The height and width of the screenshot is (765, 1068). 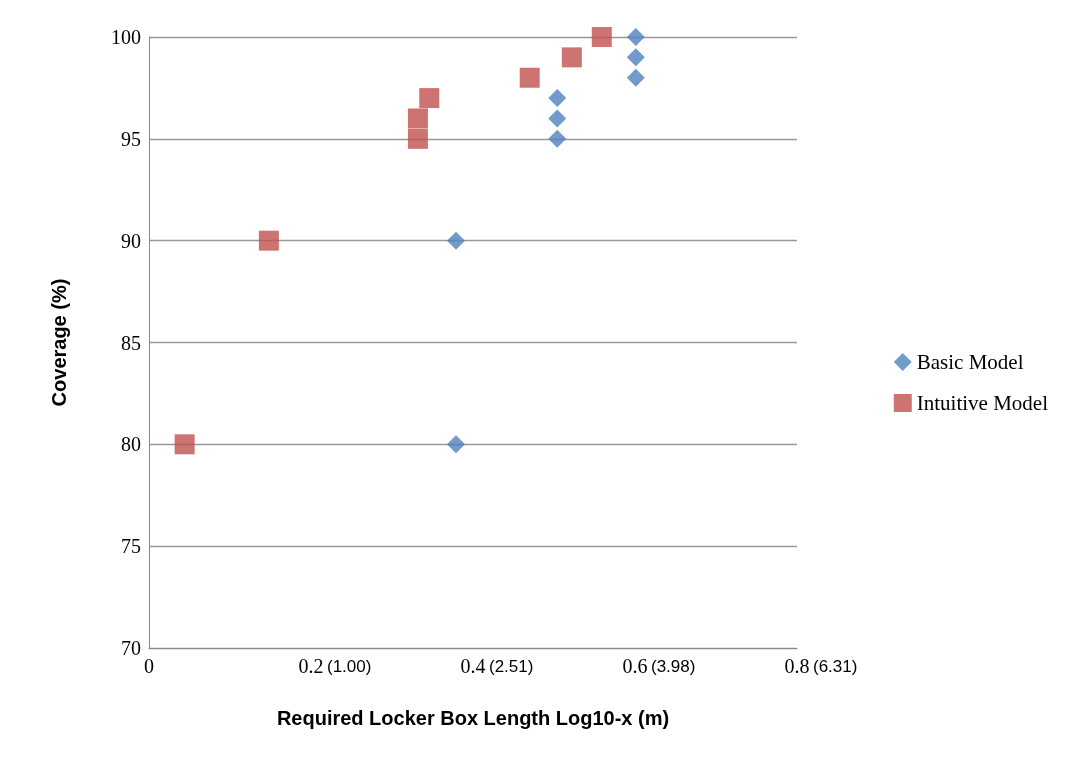 I want to click on text: (1.00), so click(x=349, y=666).